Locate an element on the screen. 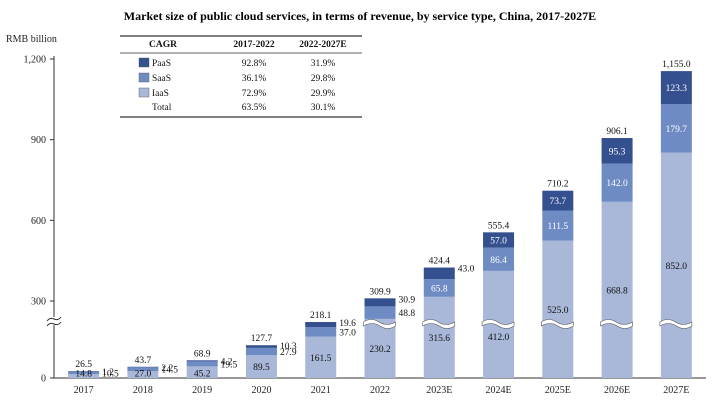 The width and height of the screenshot is (720, 411). x-tick-label: 2025E is located at coordinates (558, 390).